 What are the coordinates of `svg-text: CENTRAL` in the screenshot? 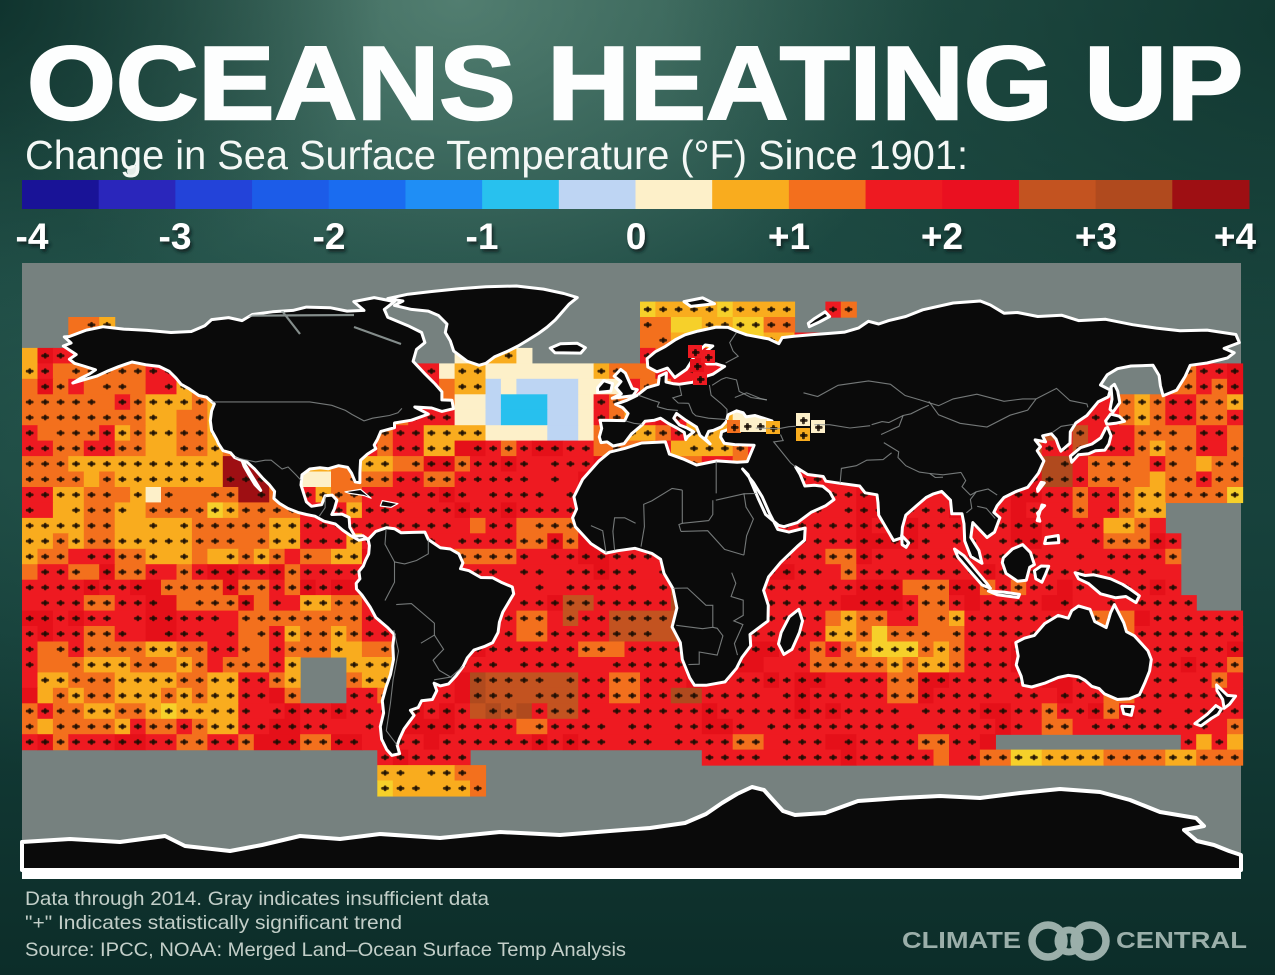 It's located at (1181, 940).